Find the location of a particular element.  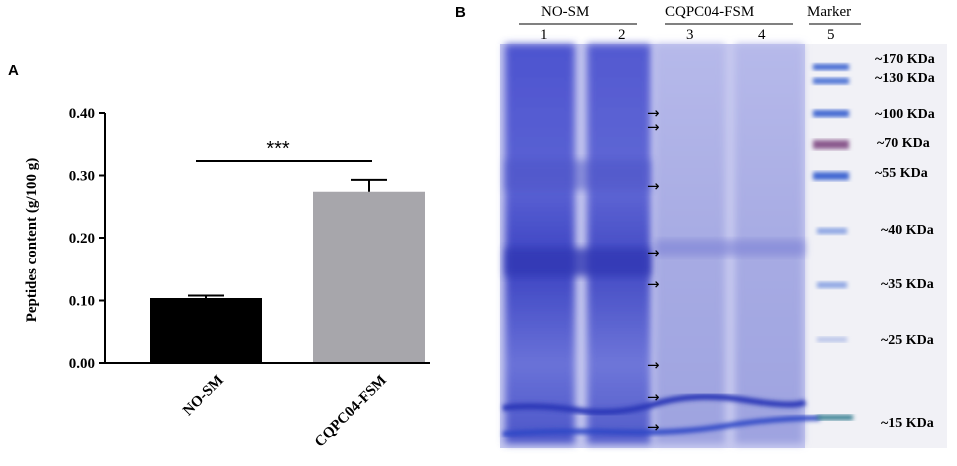

lane-number-1: 1 is located at coordinates (544, 35).